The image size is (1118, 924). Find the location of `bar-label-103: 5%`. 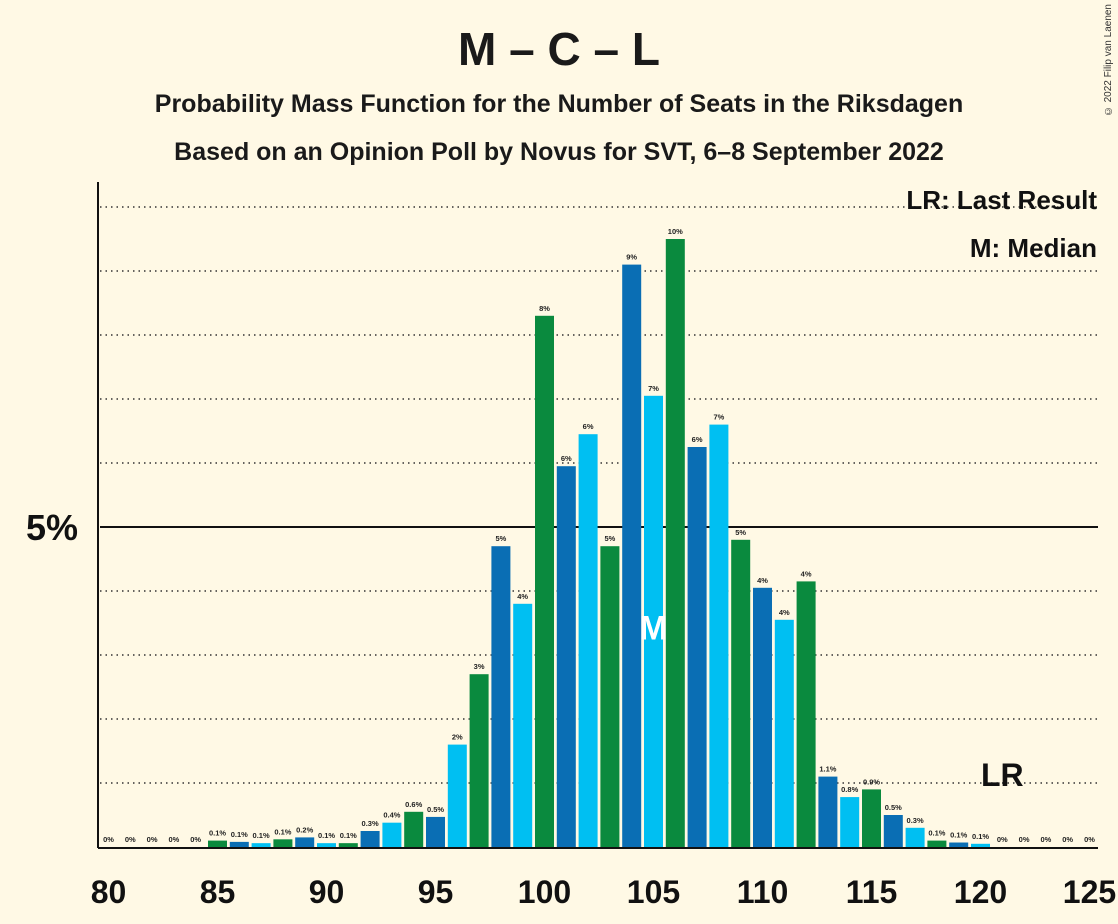

bar-label-103: 5% is located at coordinates (609, 538).